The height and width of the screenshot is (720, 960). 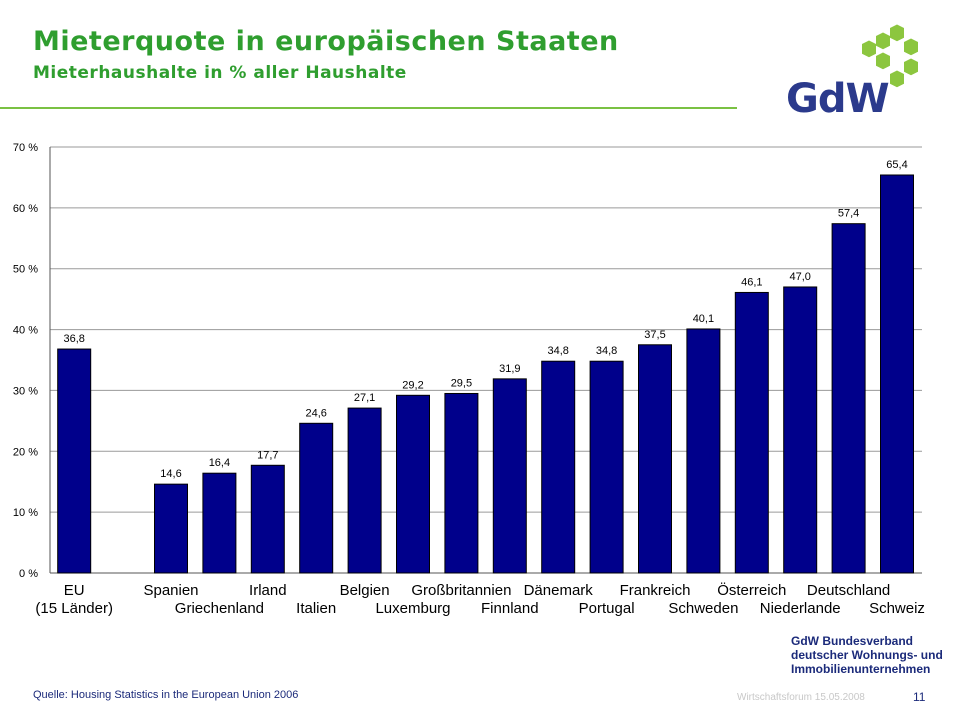 What do you see at coordinates (74, 608) in the screenshot?
I see `x-tick-label: (15 Länder)` at bounding box center [74, 608].